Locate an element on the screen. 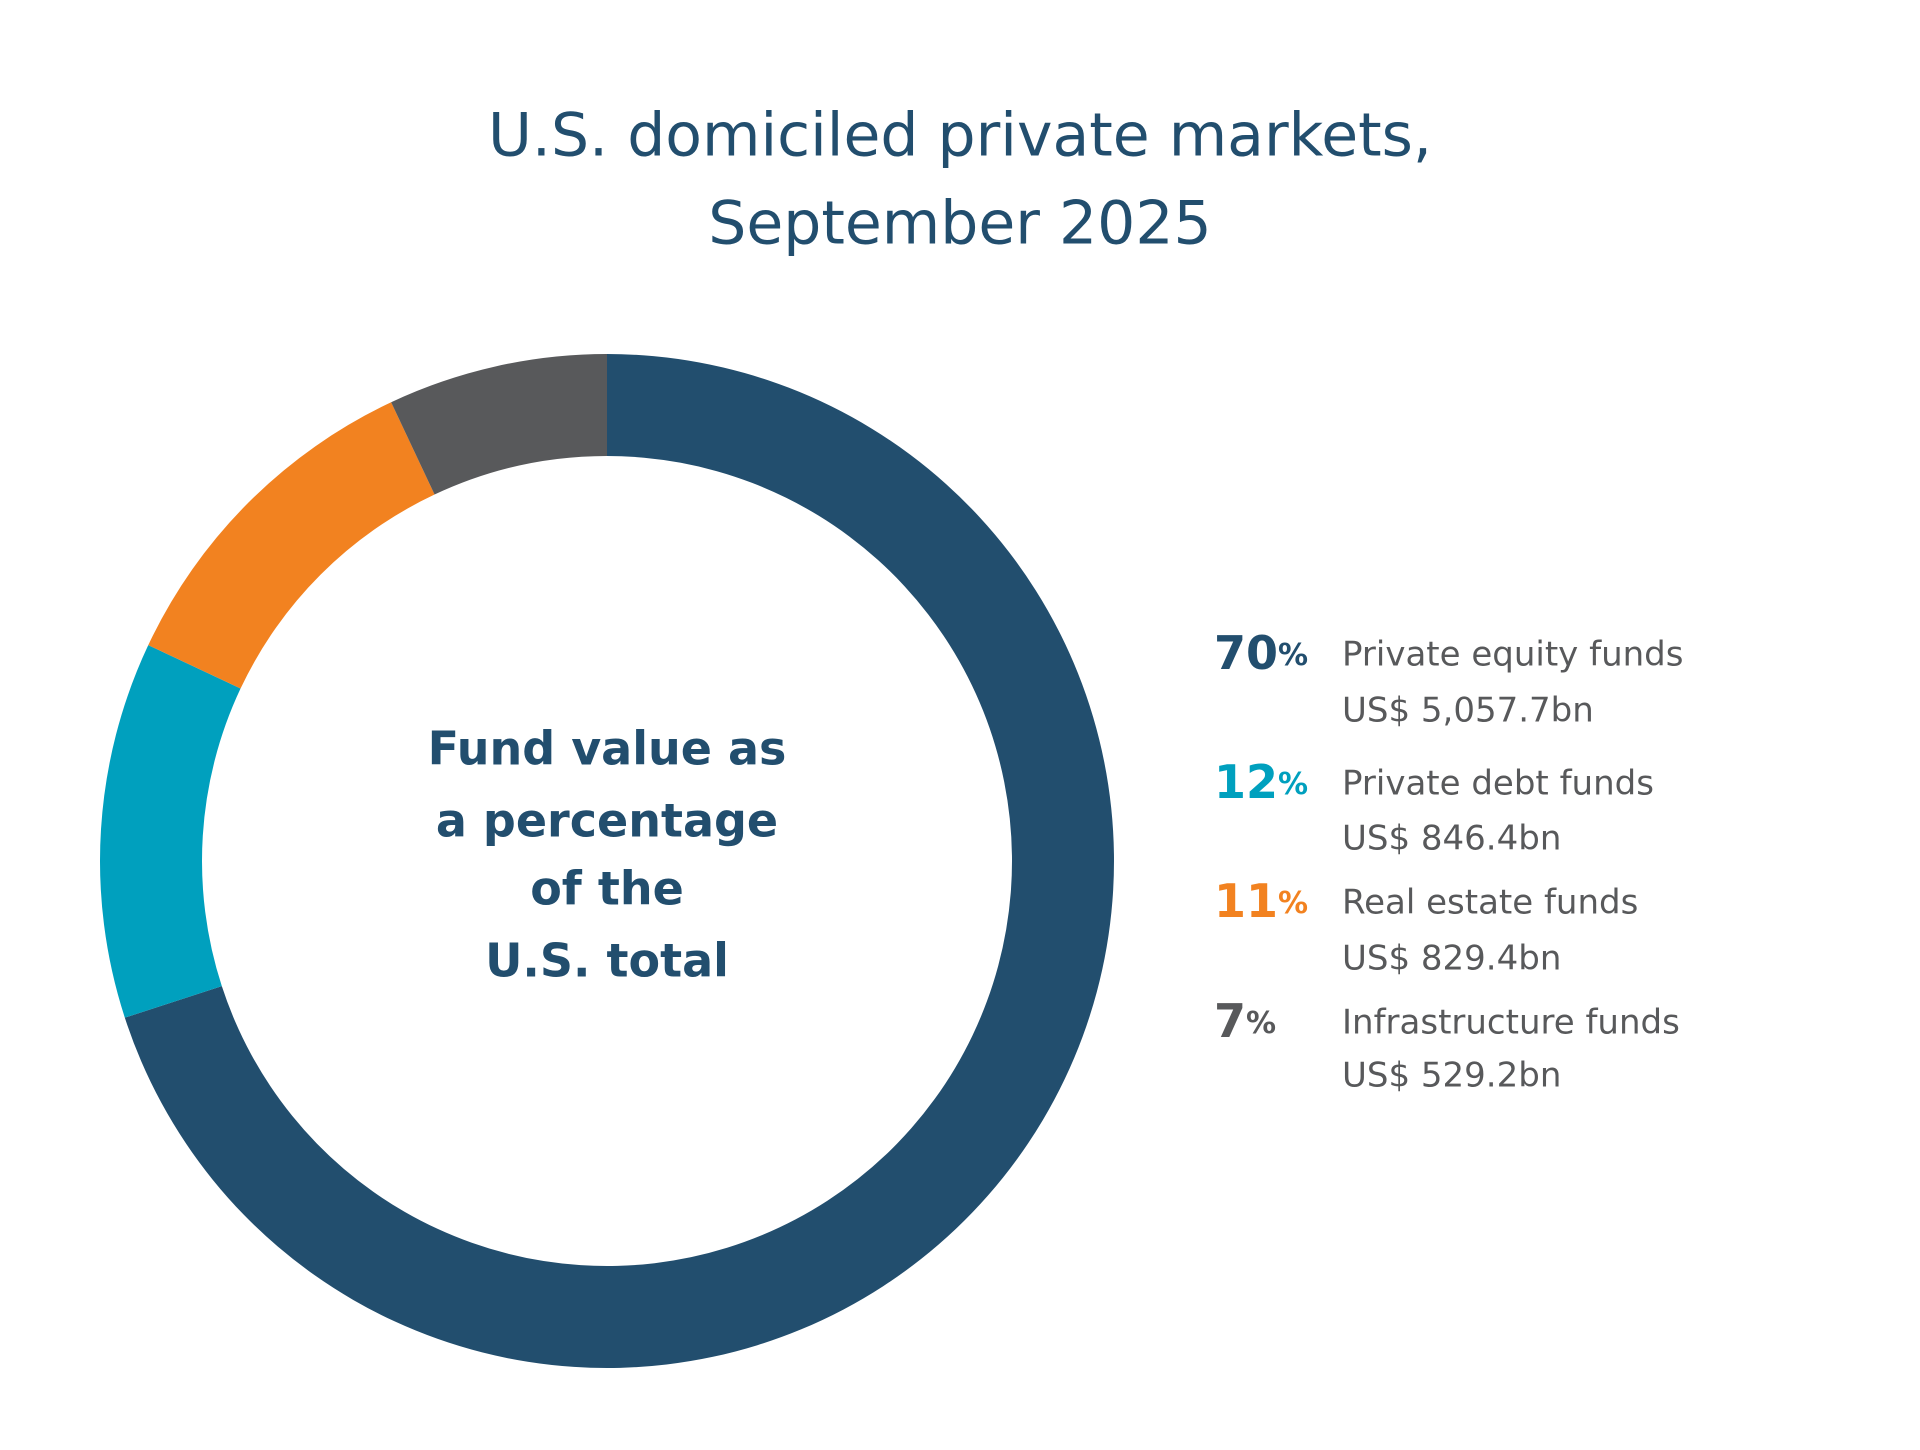 The image size is (1920, 1450). legend-detail: US$ 529.2bn is located at coordinates (1451, 1076).